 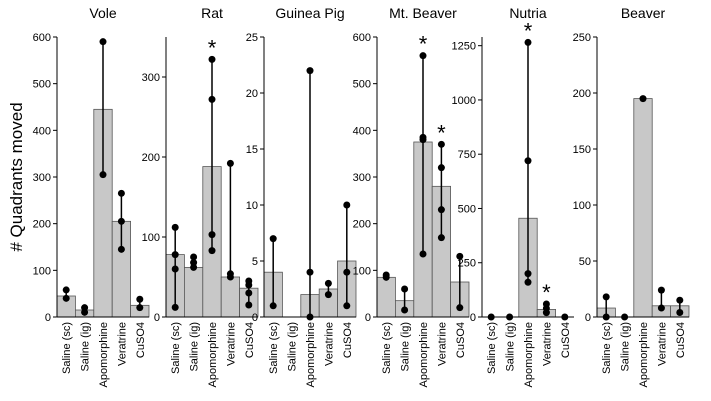 What do you see at coordinates (423, 13) in the screenshot?
I see `panel-title: Mt. Beaver` at bounding box center [423, 13].